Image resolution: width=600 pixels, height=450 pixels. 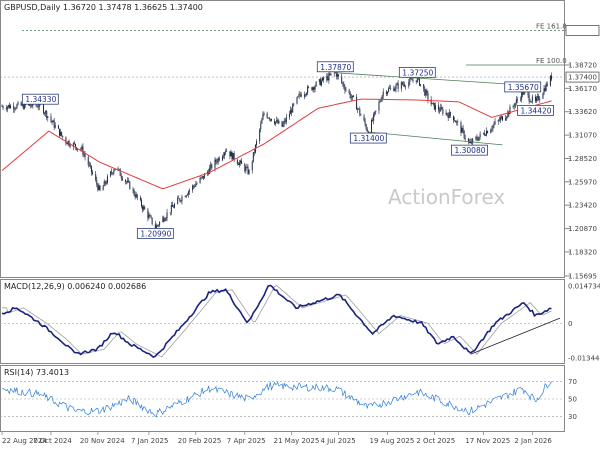 I want to click on x-tick-label: 2 Jan 2026, so click(x=533, y=441).